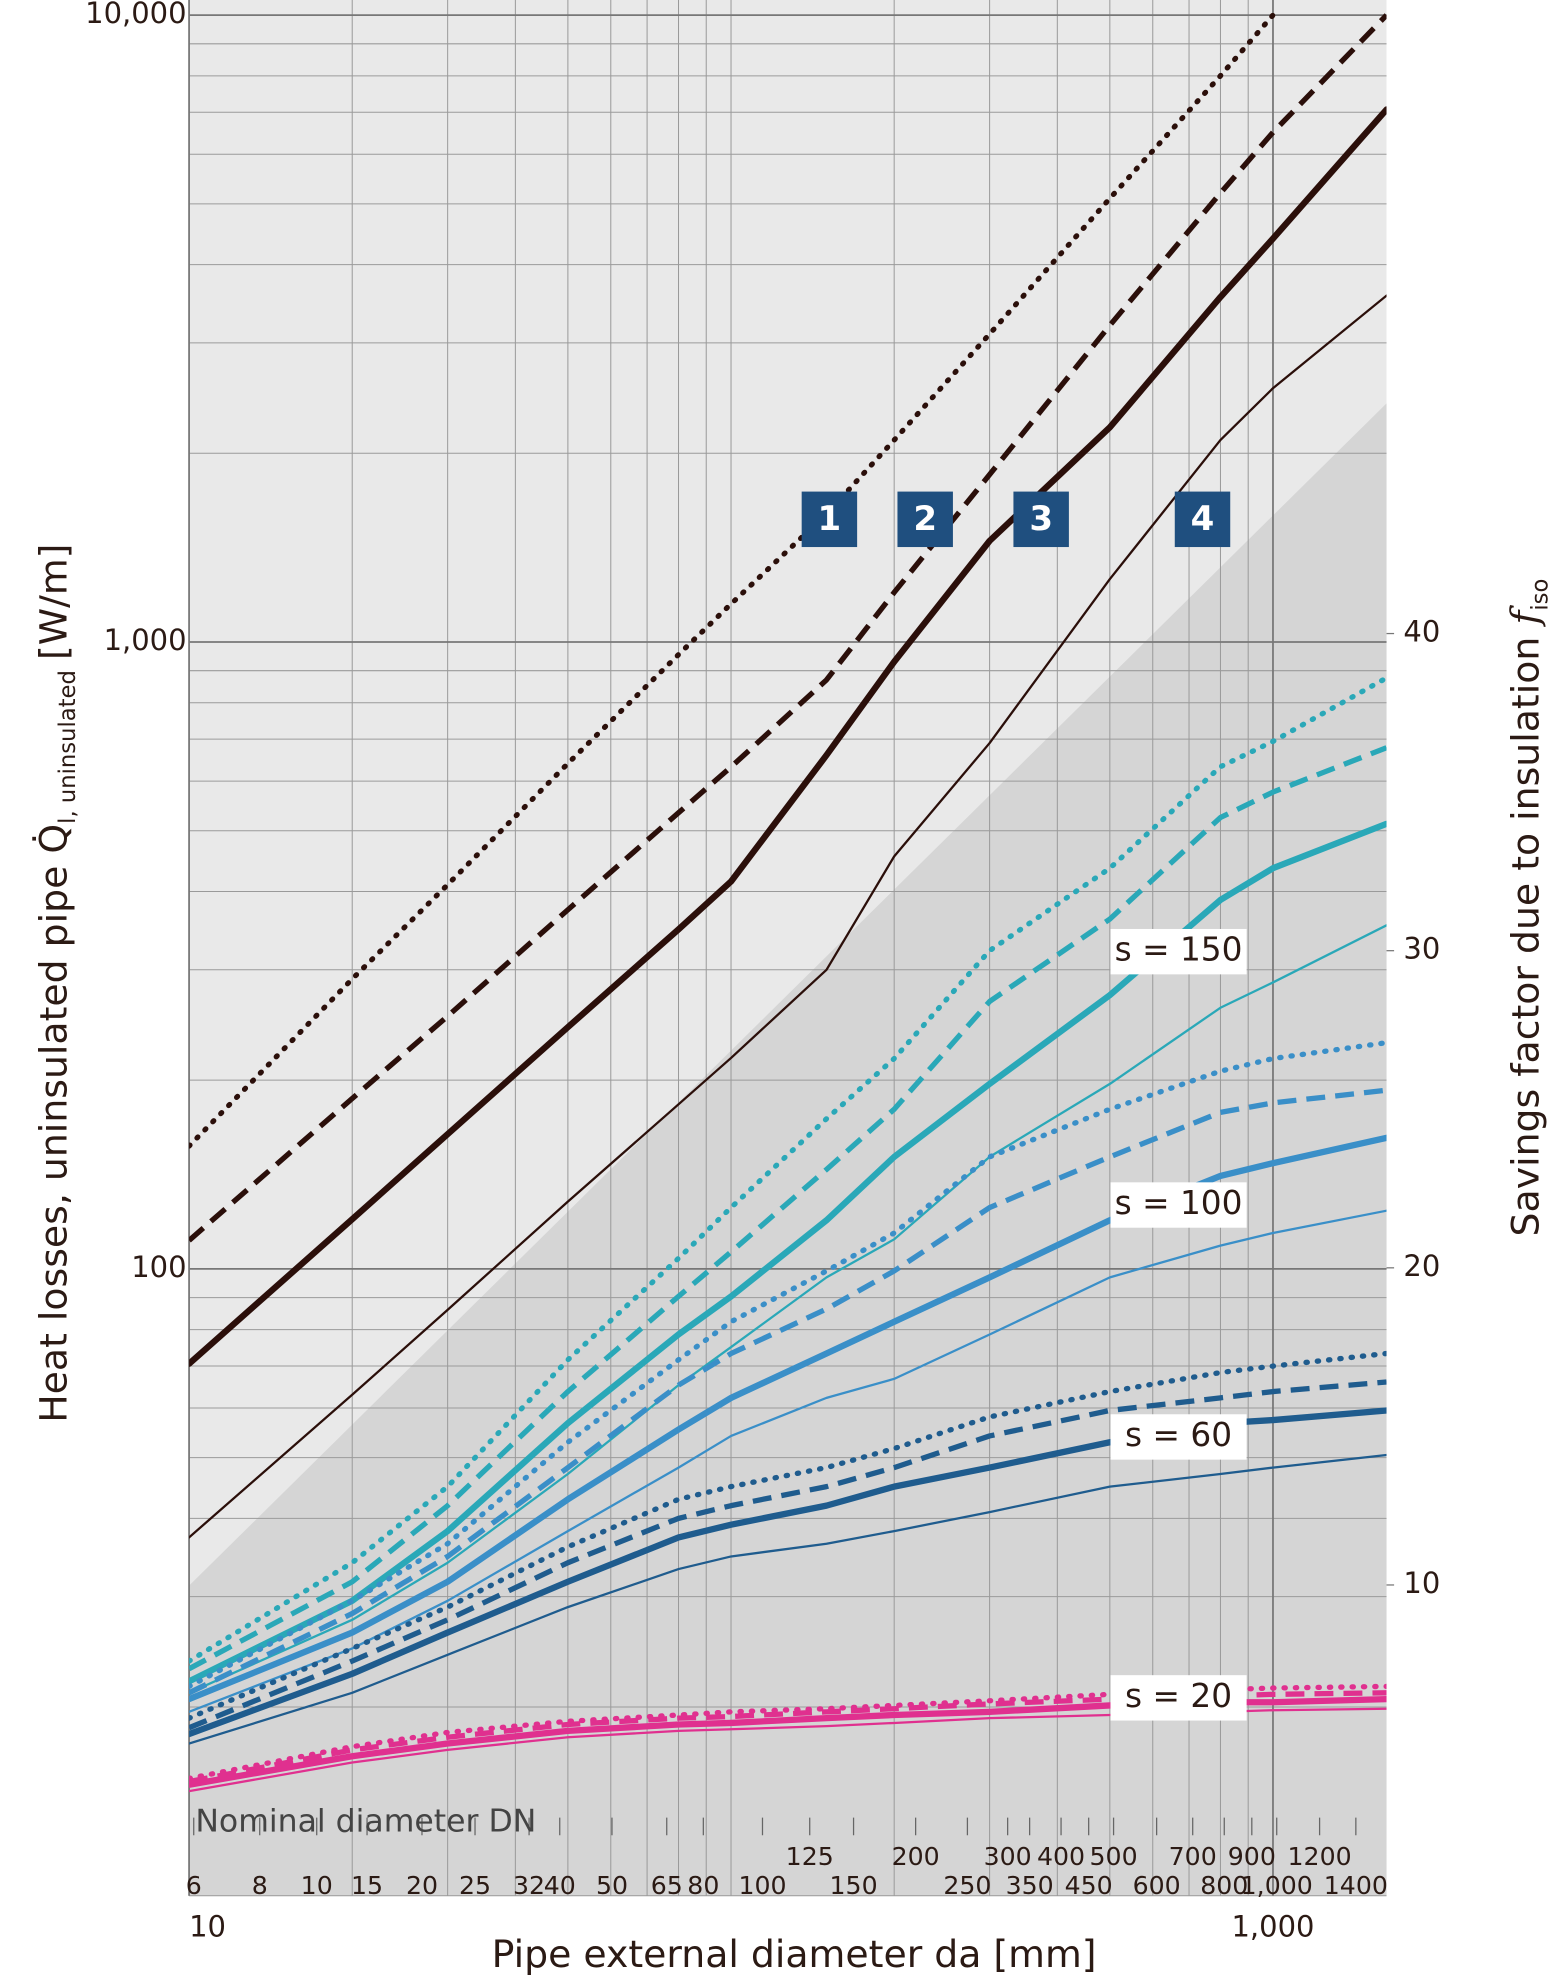 The image size is (1563, 1984). I want to click on dn-label: 10, so click(317, 1885).